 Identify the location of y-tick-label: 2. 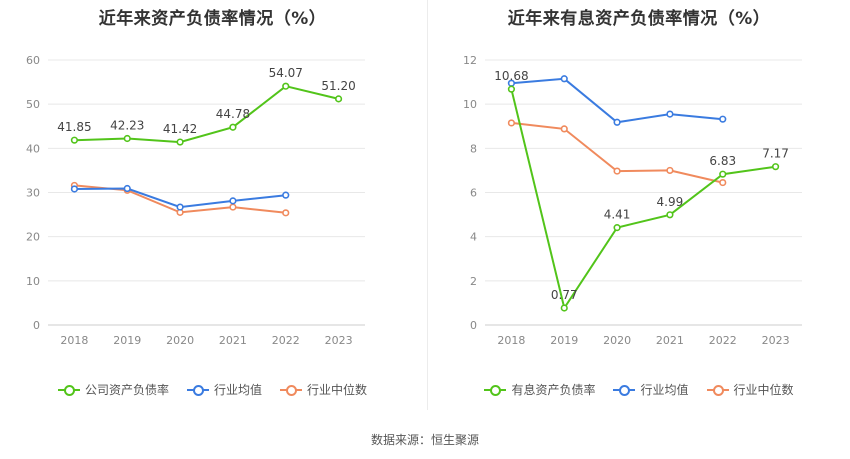
(473, 281).